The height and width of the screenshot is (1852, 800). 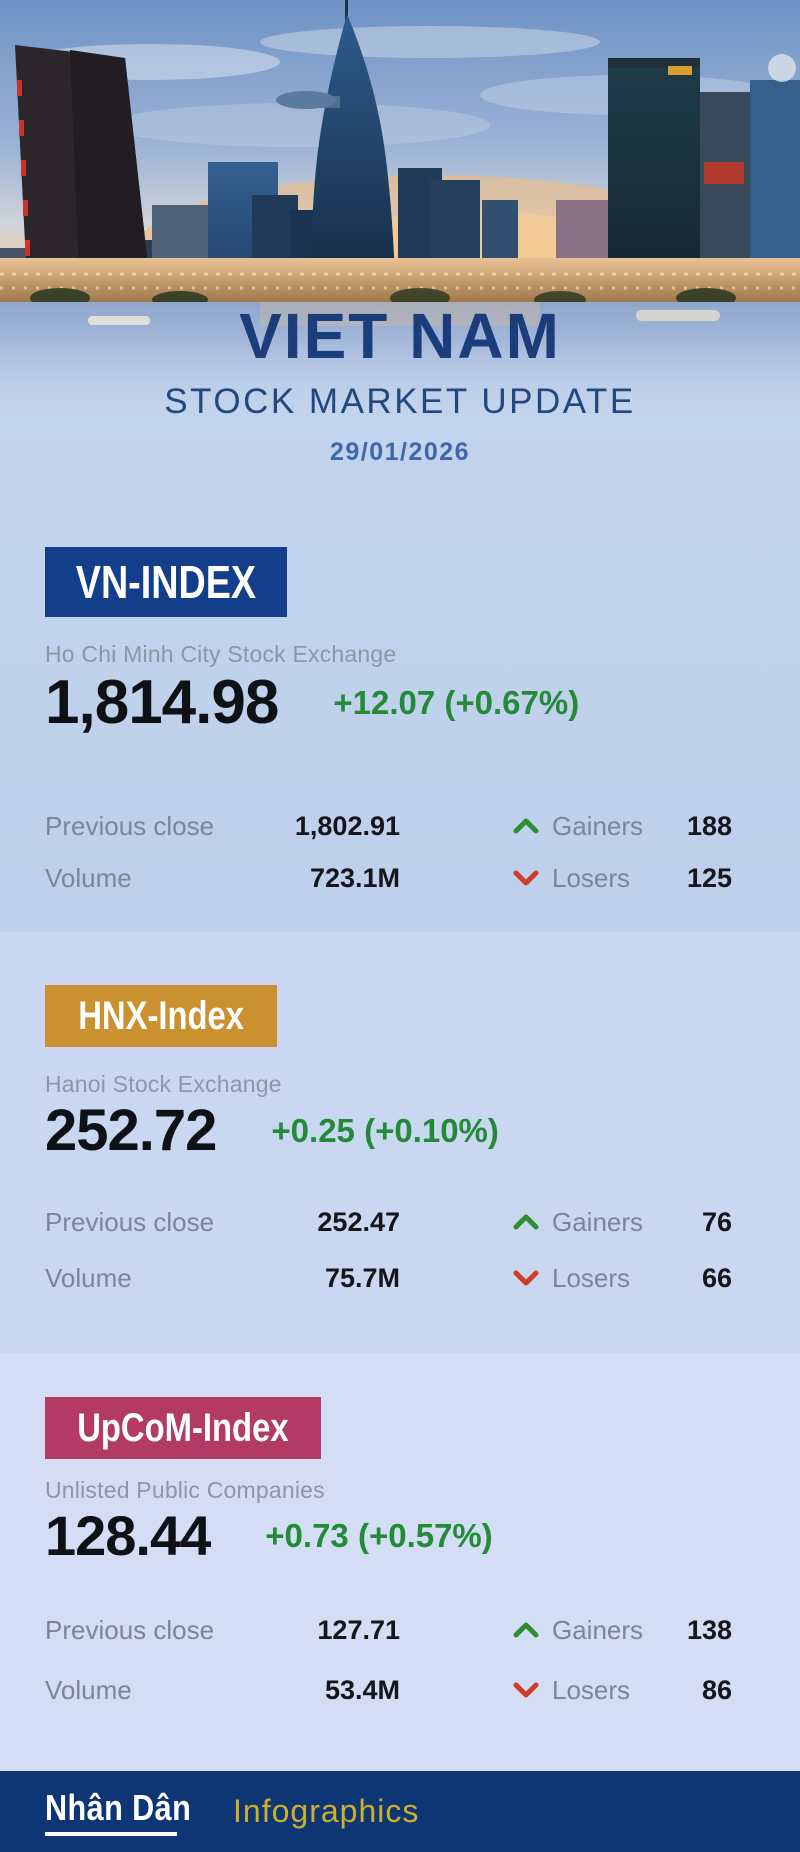 I want to click on previous-close-value: 127.71, so click(x=358, y=1629).